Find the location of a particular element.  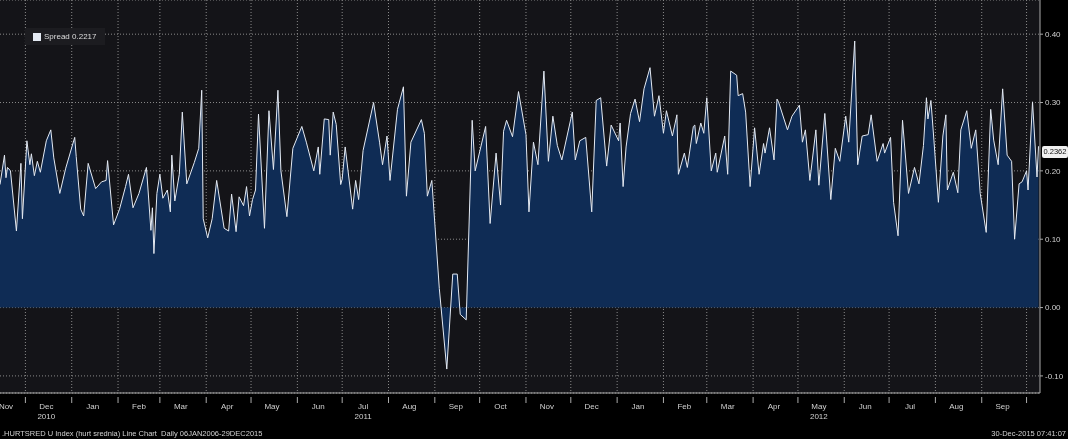

x-tick-label: Dec is located at coordinates (591, 406).